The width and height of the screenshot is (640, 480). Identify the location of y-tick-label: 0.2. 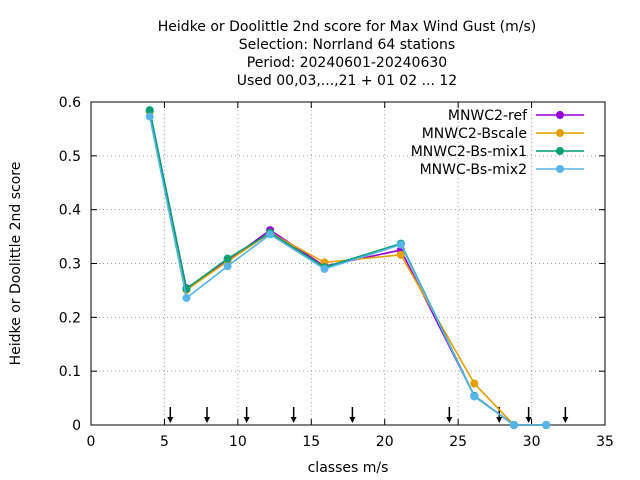
(70, 318).